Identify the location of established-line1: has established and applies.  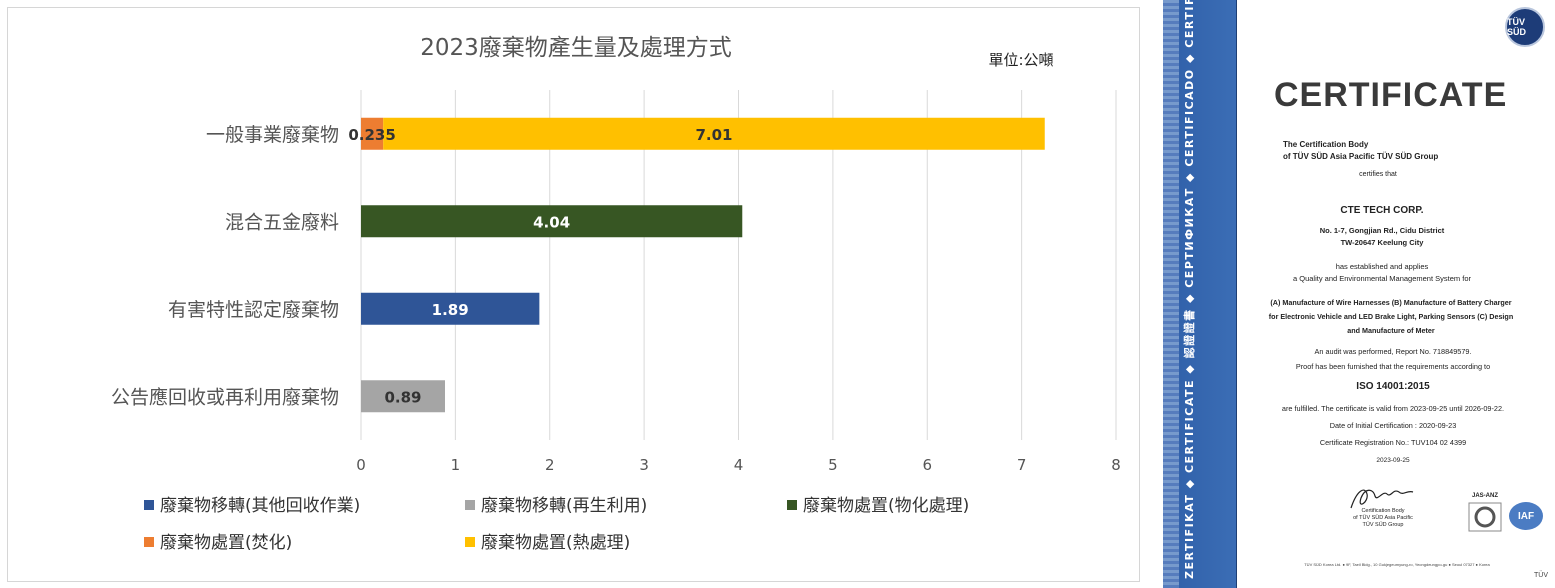
(1382, 266).